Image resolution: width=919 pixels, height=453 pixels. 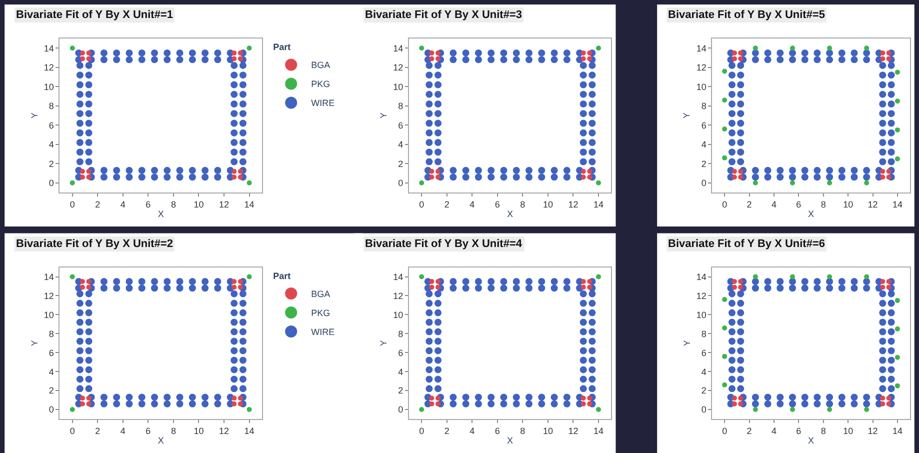 I want to click on legend-label: BGA, so click(x=320, y=65).